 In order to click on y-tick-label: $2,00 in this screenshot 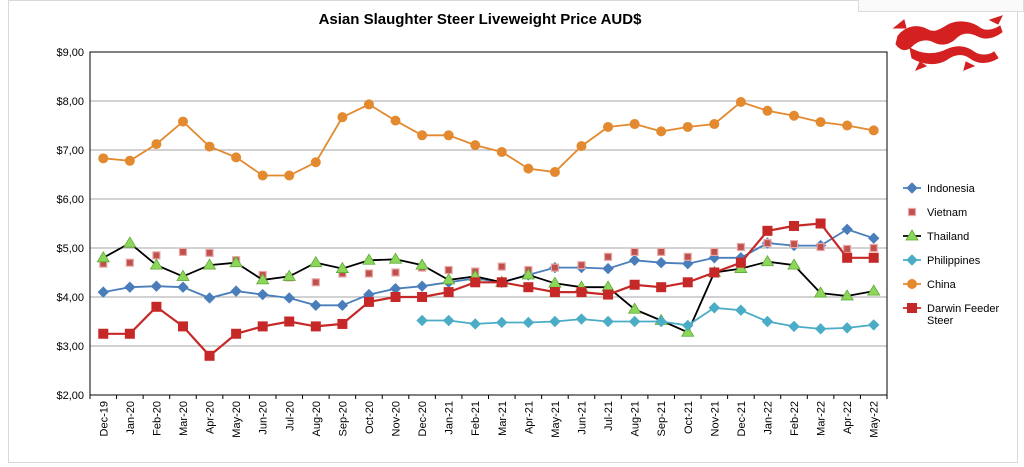, I will do `click(70, 396)`.